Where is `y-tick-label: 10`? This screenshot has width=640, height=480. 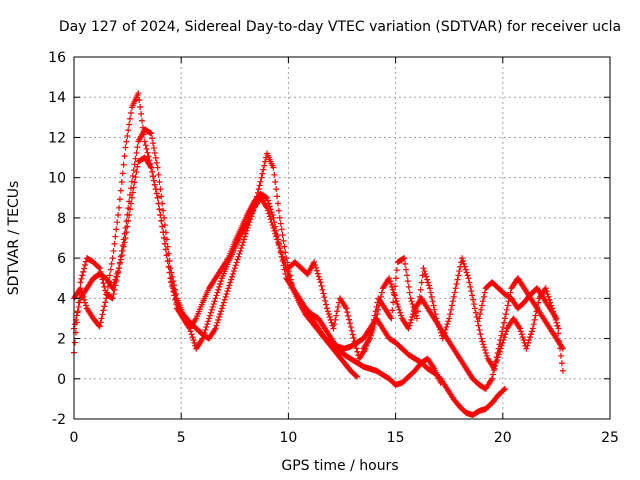 y-tick-label: 10 is located at coordinates (57, 179).